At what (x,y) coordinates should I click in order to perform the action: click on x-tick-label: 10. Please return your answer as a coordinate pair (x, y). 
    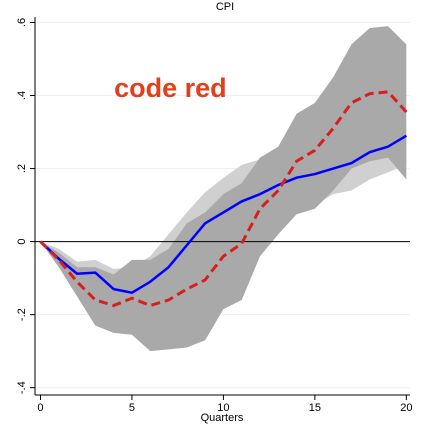
    Looking at the image, I should click on (223, 408).